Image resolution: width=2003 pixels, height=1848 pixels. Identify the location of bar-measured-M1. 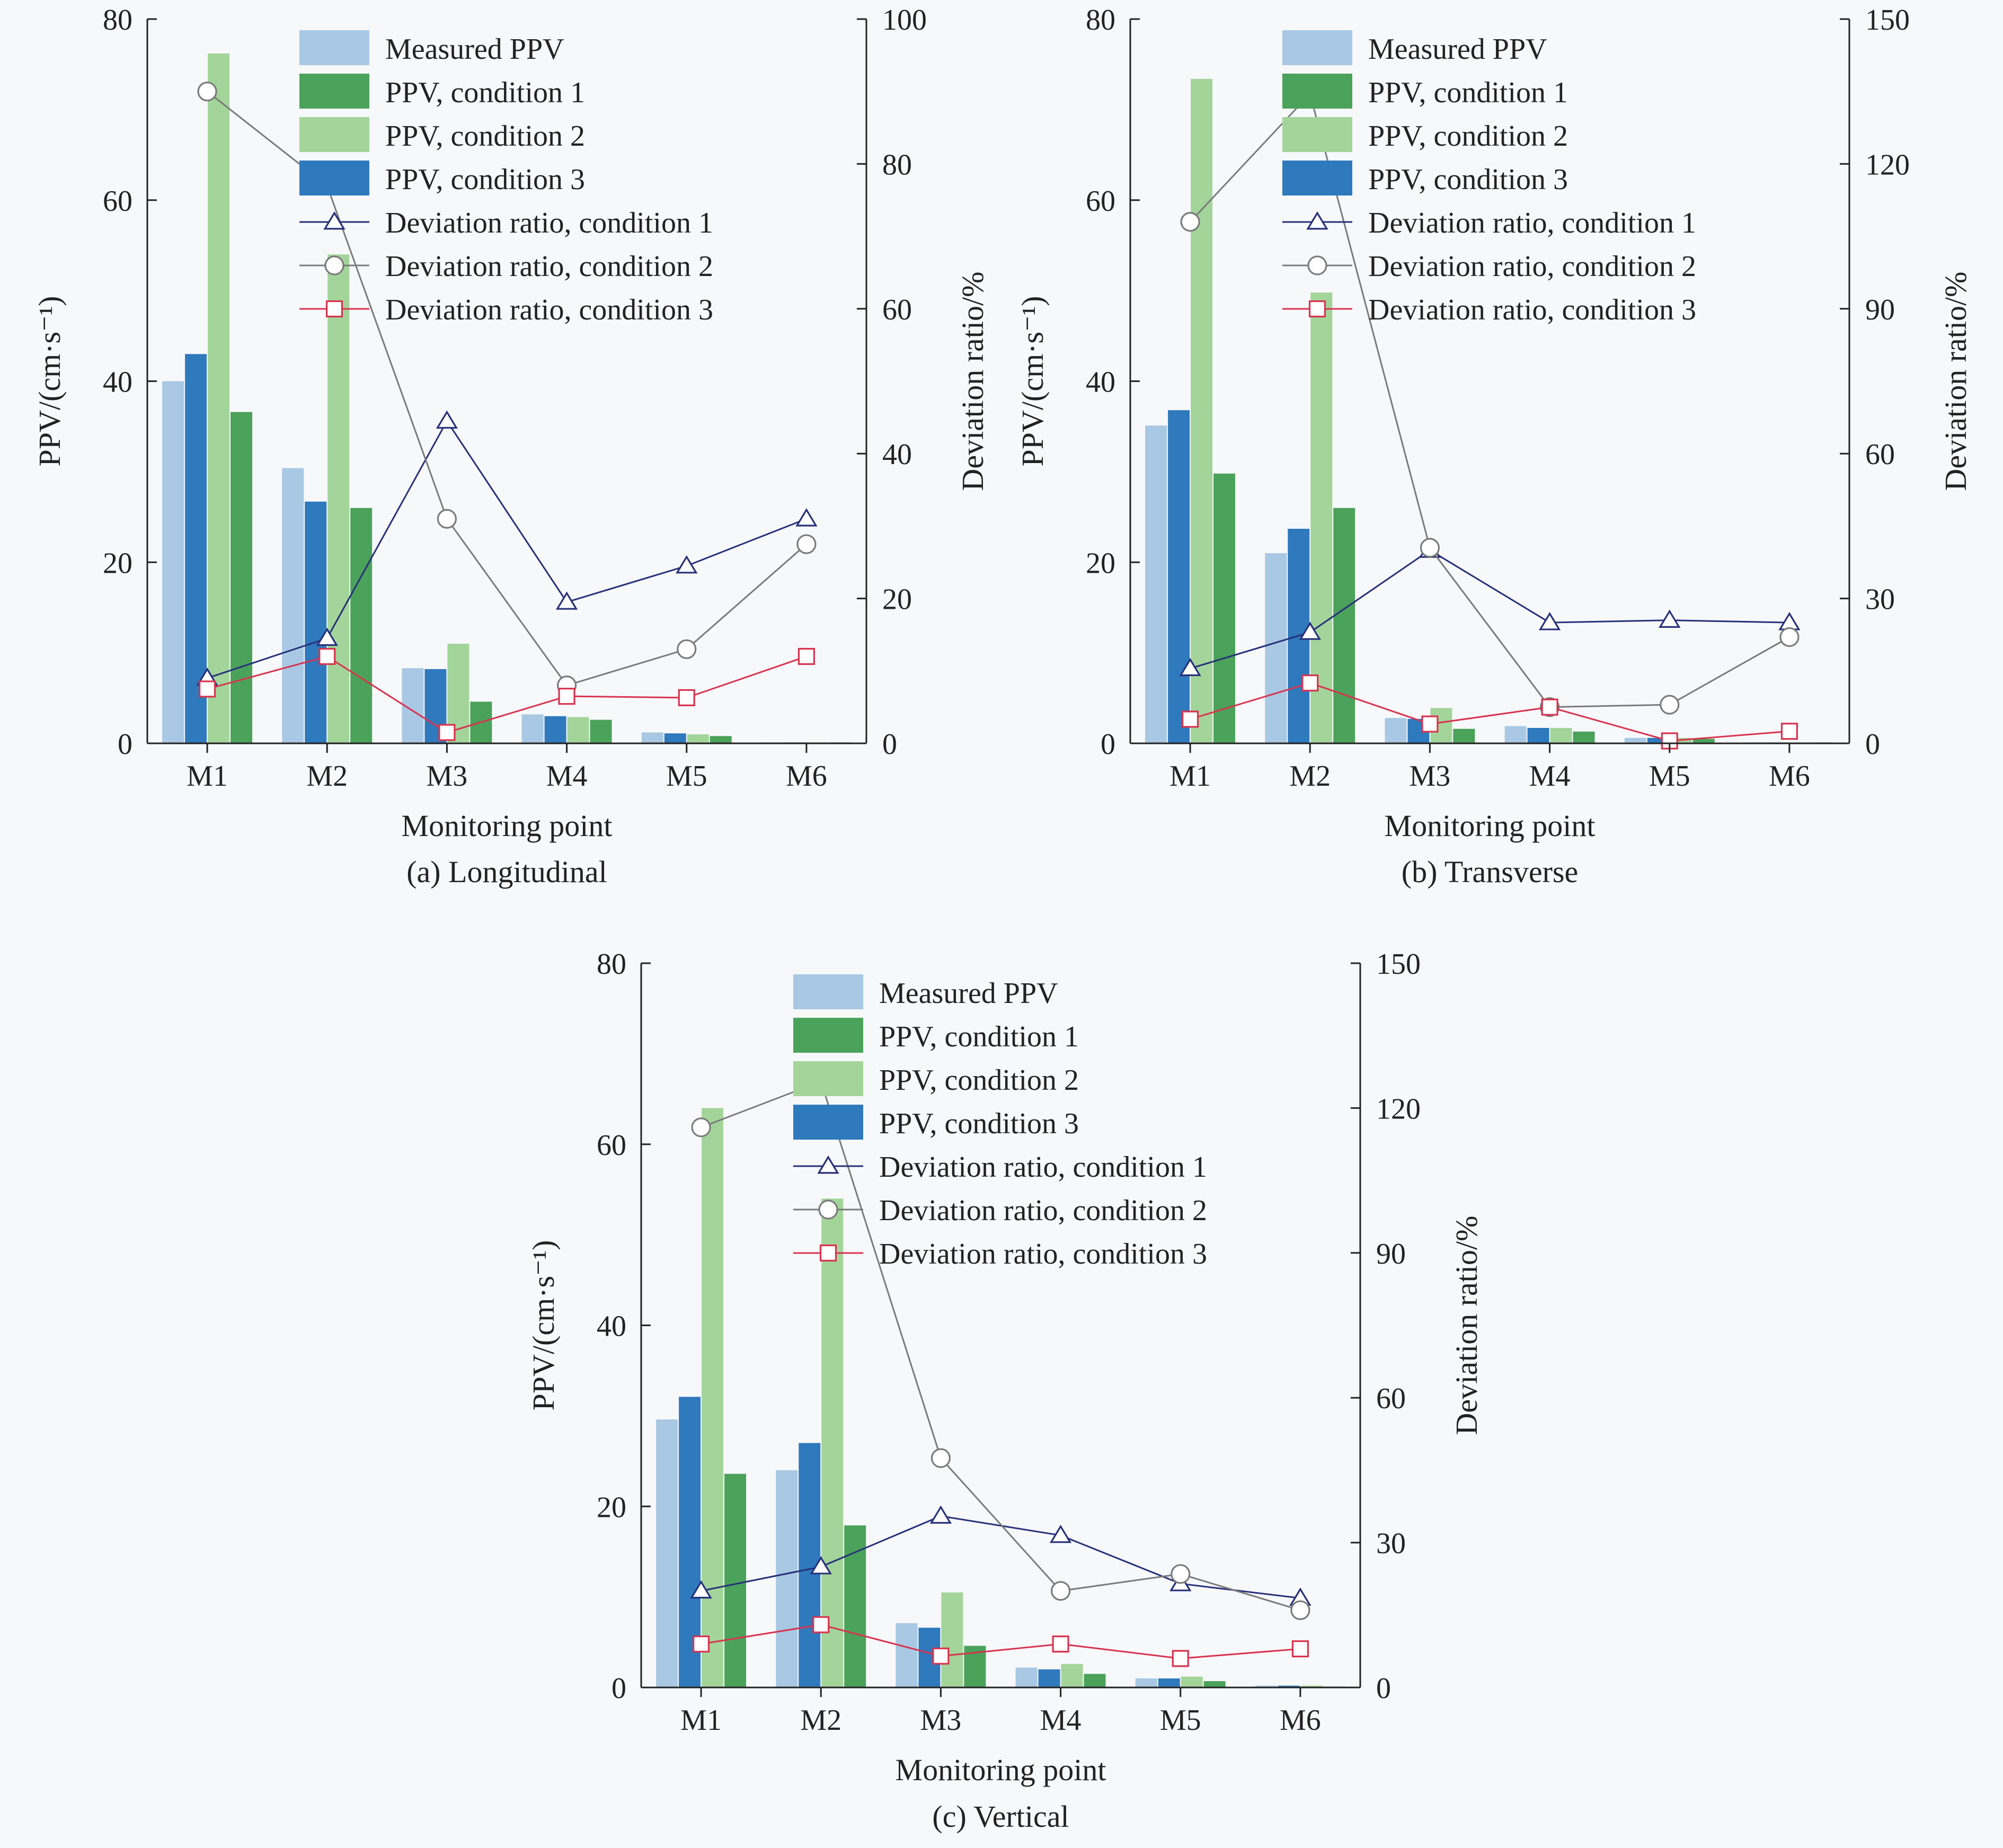
(1156, 584).